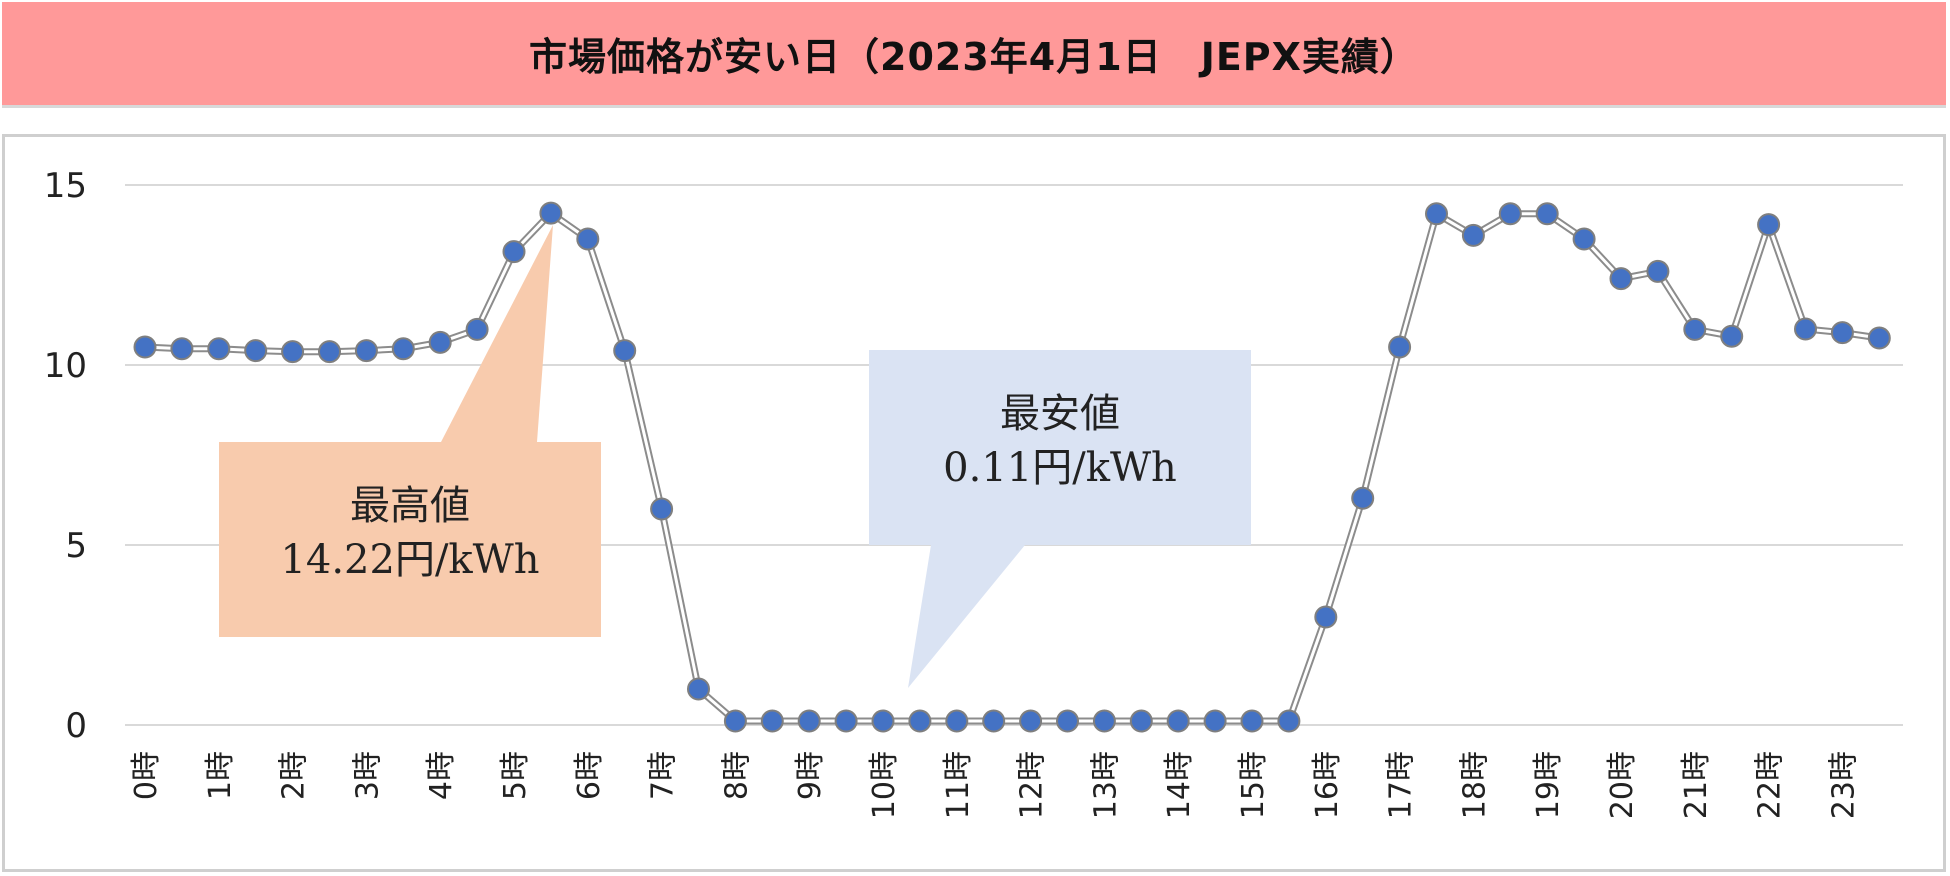  I want to click on x-tick-label: 4時, so click(441, 775).